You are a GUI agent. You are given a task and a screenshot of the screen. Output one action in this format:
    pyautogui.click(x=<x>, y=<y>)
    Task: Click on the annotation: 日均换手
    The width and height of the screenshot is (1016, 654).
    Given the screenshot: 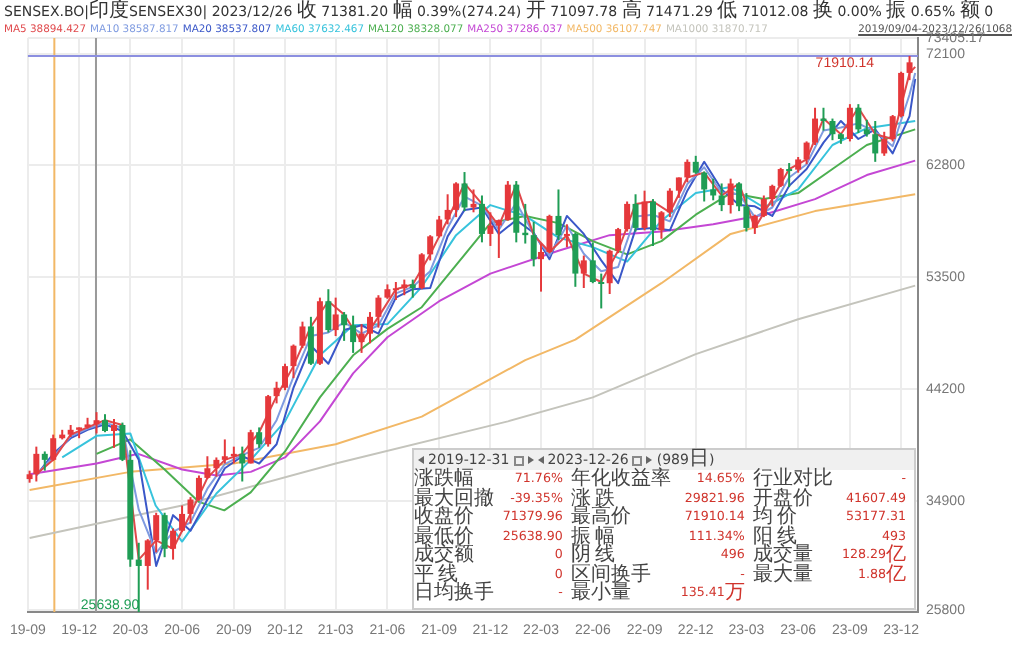 What is the action you would take?
    pyautogui.click(x=454, y=593)
    